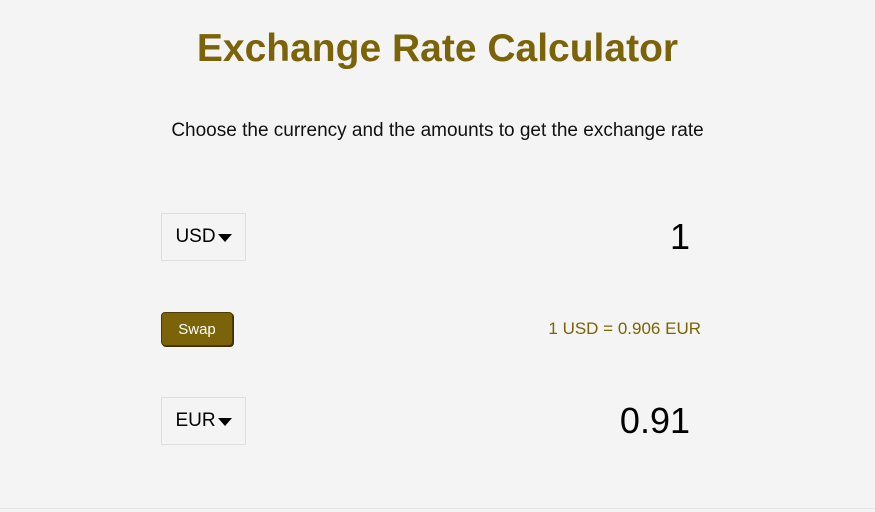  What do you see at coordinates (624, 328) in the screenshot?
I see `exchange-rate-text: 1 USD = 0.906 EUR` at bounding box center [624, 328].